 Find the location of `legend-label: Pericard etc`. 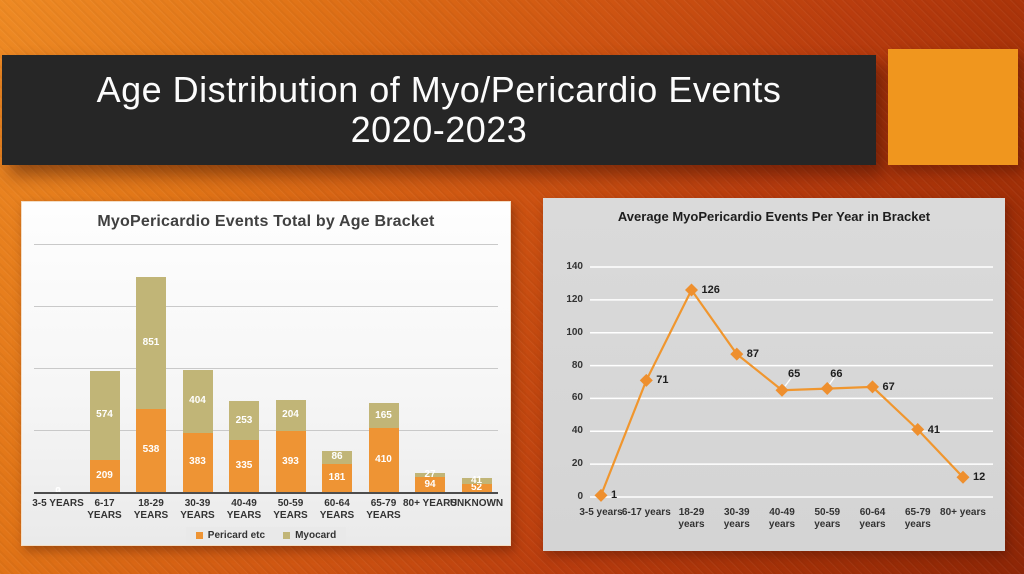

legend-label: Pericard etc is located at coordinates (236, 535).